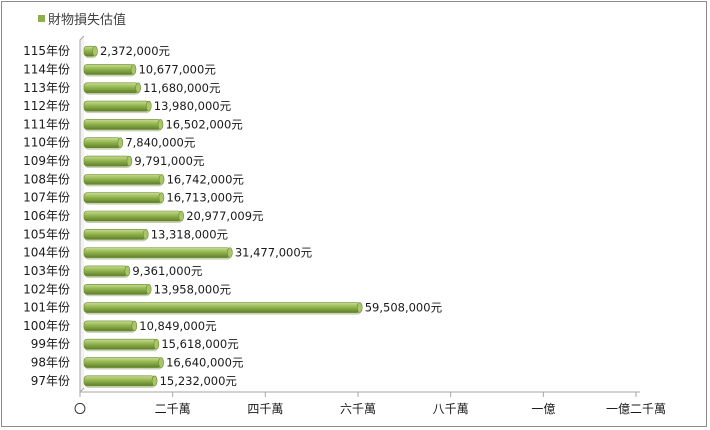 This screenshot has width=710, height=430. I want to click on category-label: 101年份, so click(46, 308).